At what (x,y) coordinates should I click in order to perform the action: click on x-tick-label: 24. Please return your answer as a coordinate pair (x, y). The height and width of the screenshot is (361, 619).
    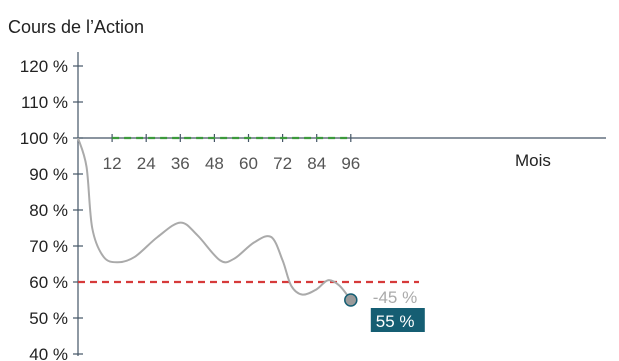
    Looking at the image, I should click on (146, 163).